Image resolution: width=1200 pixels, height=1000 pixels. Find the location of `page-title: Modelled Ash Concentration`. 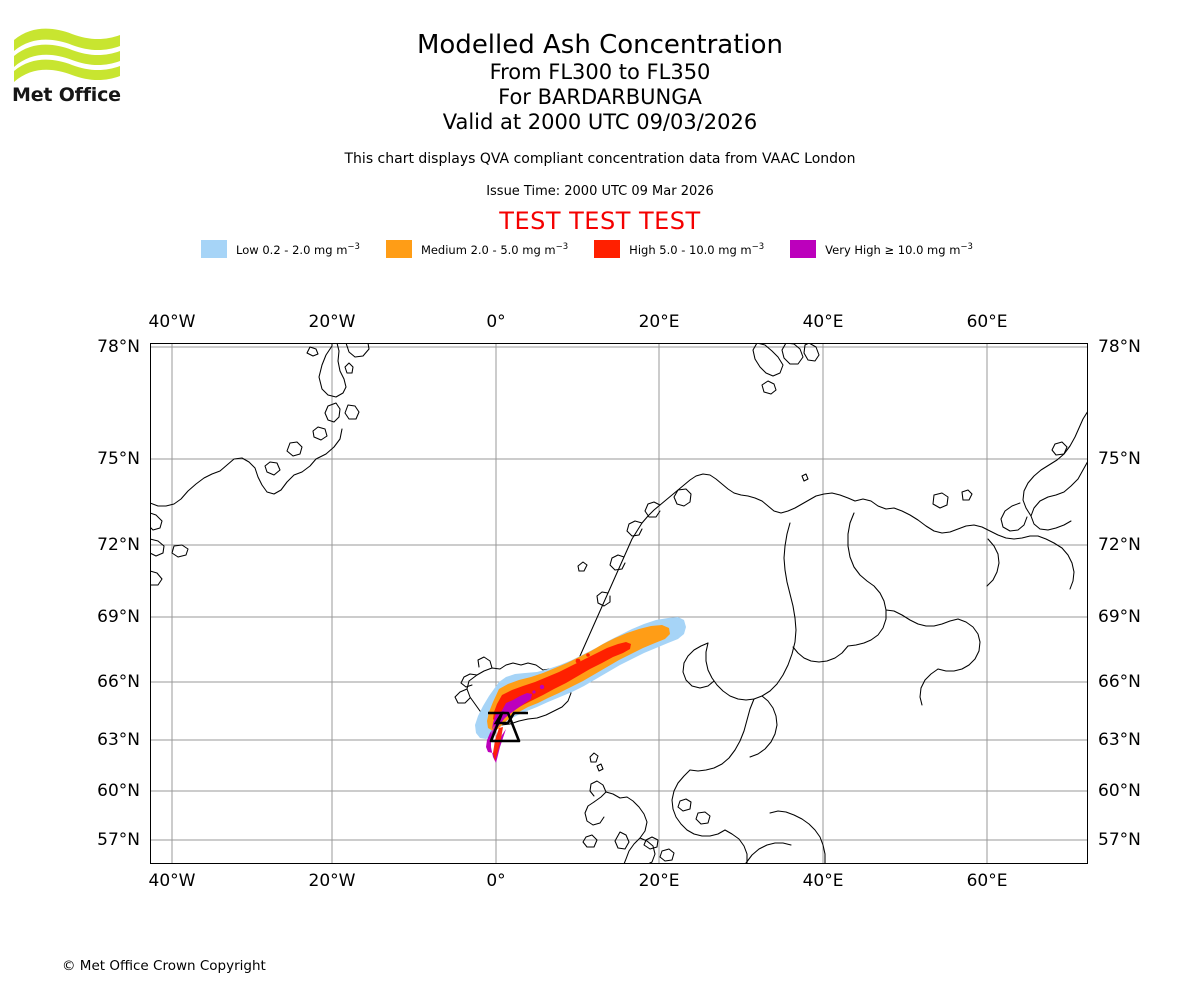

page-title: Modelled Ash Concentration is located at coordinates (600, 45).